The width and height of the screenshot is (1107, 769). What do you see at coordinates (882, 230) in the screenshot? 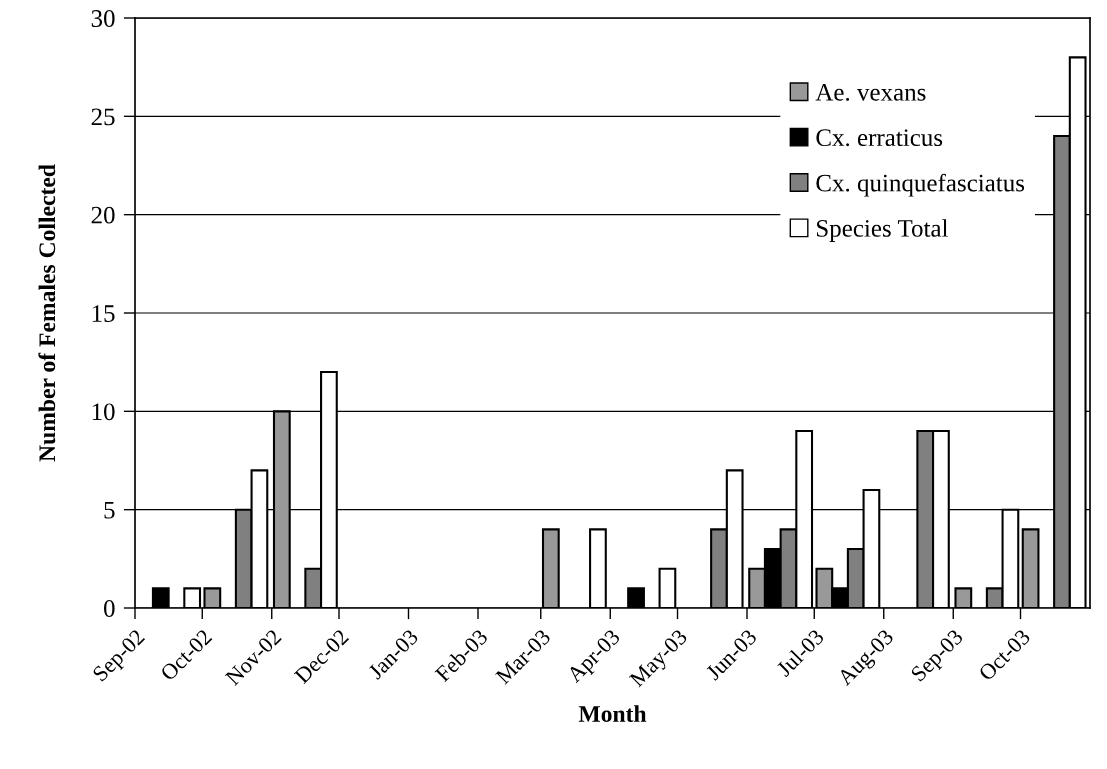
I see `legend-label: Species Total` at bounding box center [882, 230].